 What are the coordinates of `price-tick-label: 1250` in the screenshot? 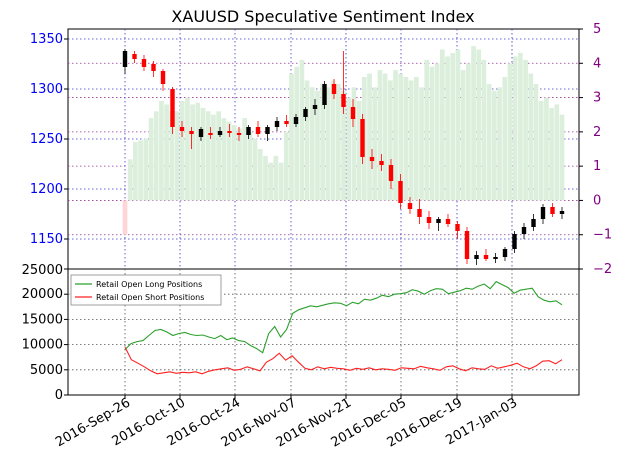 It's located at (46, 139).